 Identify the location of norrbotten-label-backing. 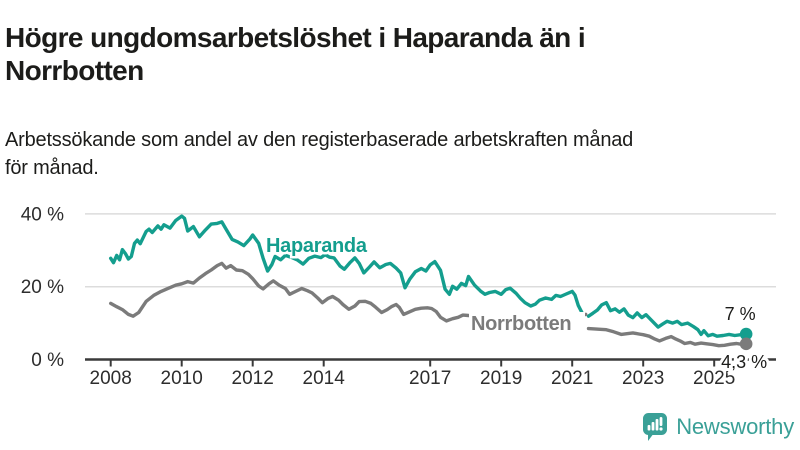
(527, 322).